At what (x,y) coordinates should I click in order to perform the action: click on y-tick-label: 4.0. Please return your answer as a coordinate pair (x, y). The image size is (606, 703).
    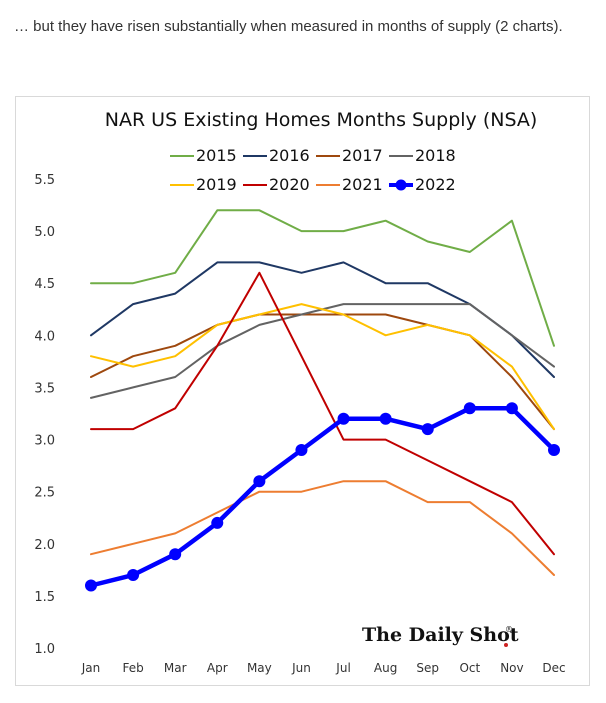
    Looking at the image, I should click on (44, 336).